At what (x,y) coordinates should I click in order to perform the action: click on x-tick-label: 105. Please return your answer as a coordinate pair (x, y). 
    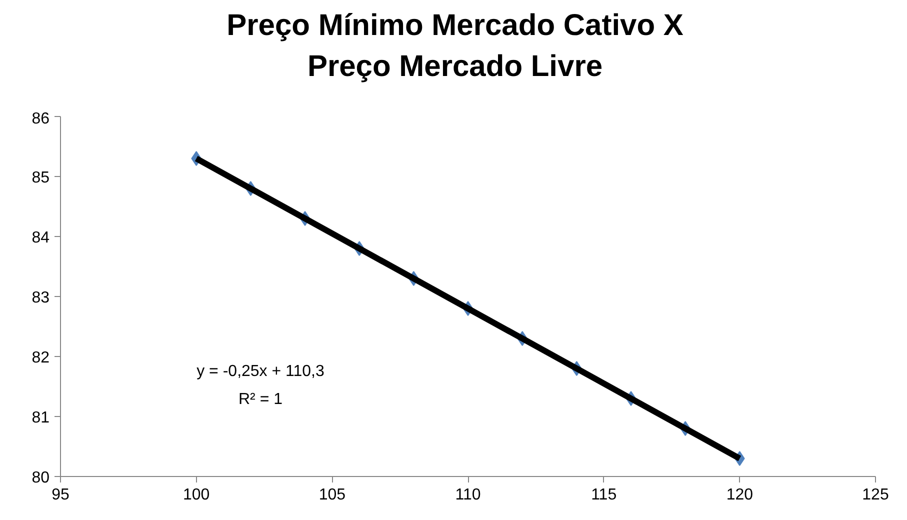
    Looking at the image, I should click on (332, 495).